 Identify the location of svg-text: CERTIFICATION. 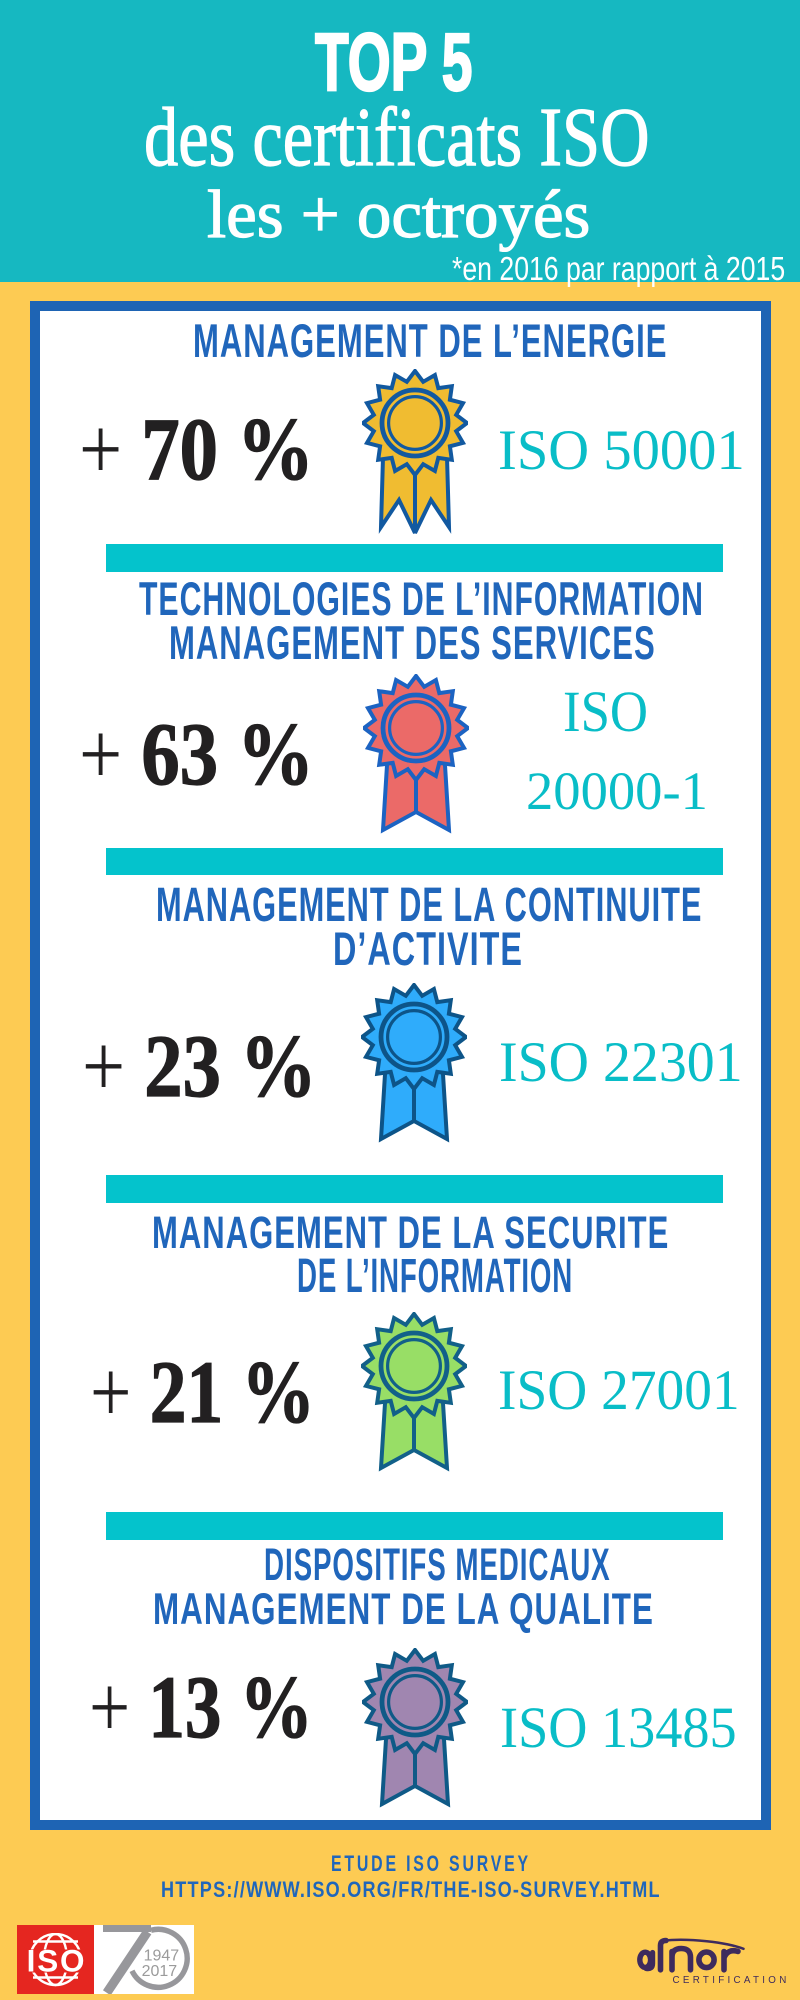
(731, 1980).